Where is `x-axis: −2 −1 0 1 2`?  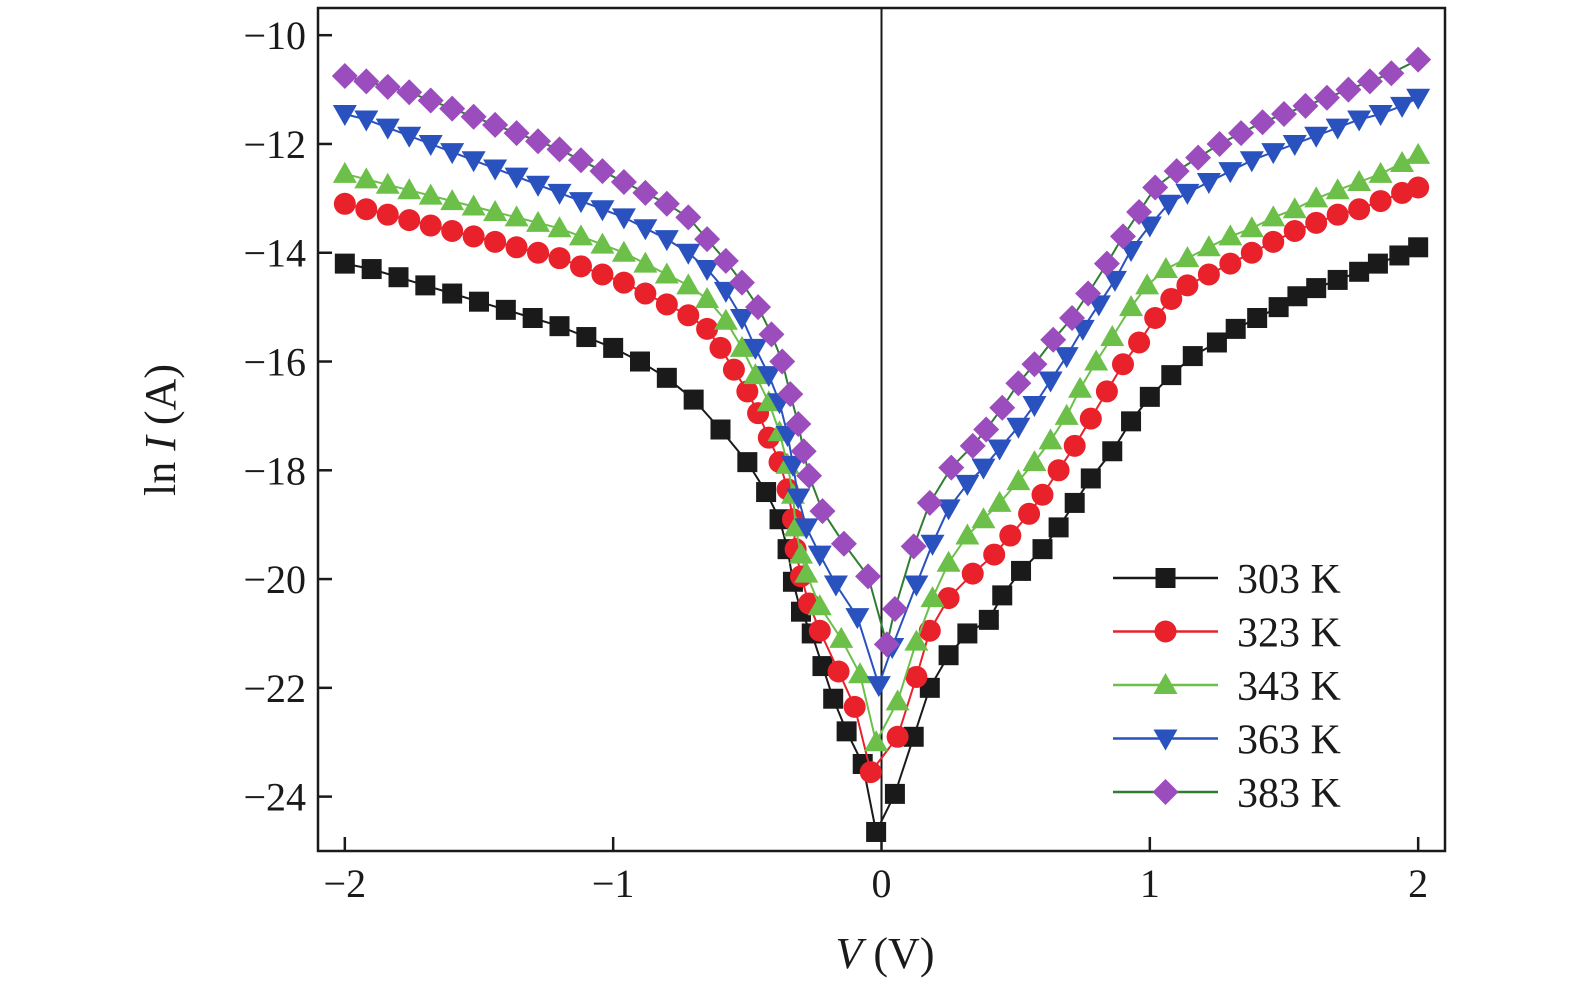
x-axis: −2 −1 0 1 2 is located at coordinates (876, 871).